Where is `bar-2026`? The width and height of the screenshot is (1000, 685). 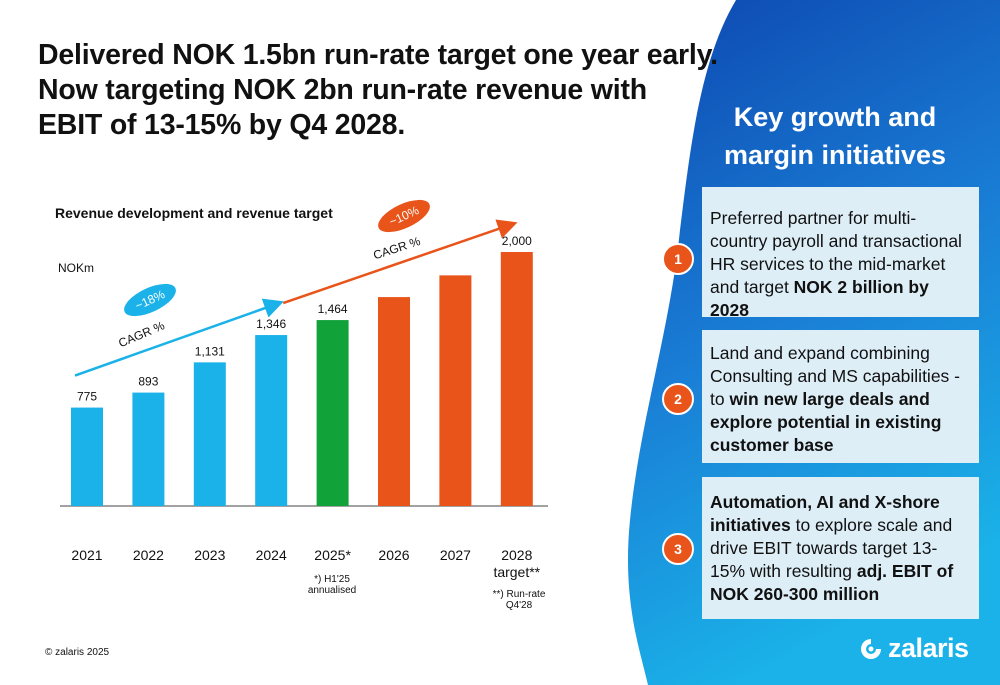
bar-2026 is located at coordinates (394, 401).